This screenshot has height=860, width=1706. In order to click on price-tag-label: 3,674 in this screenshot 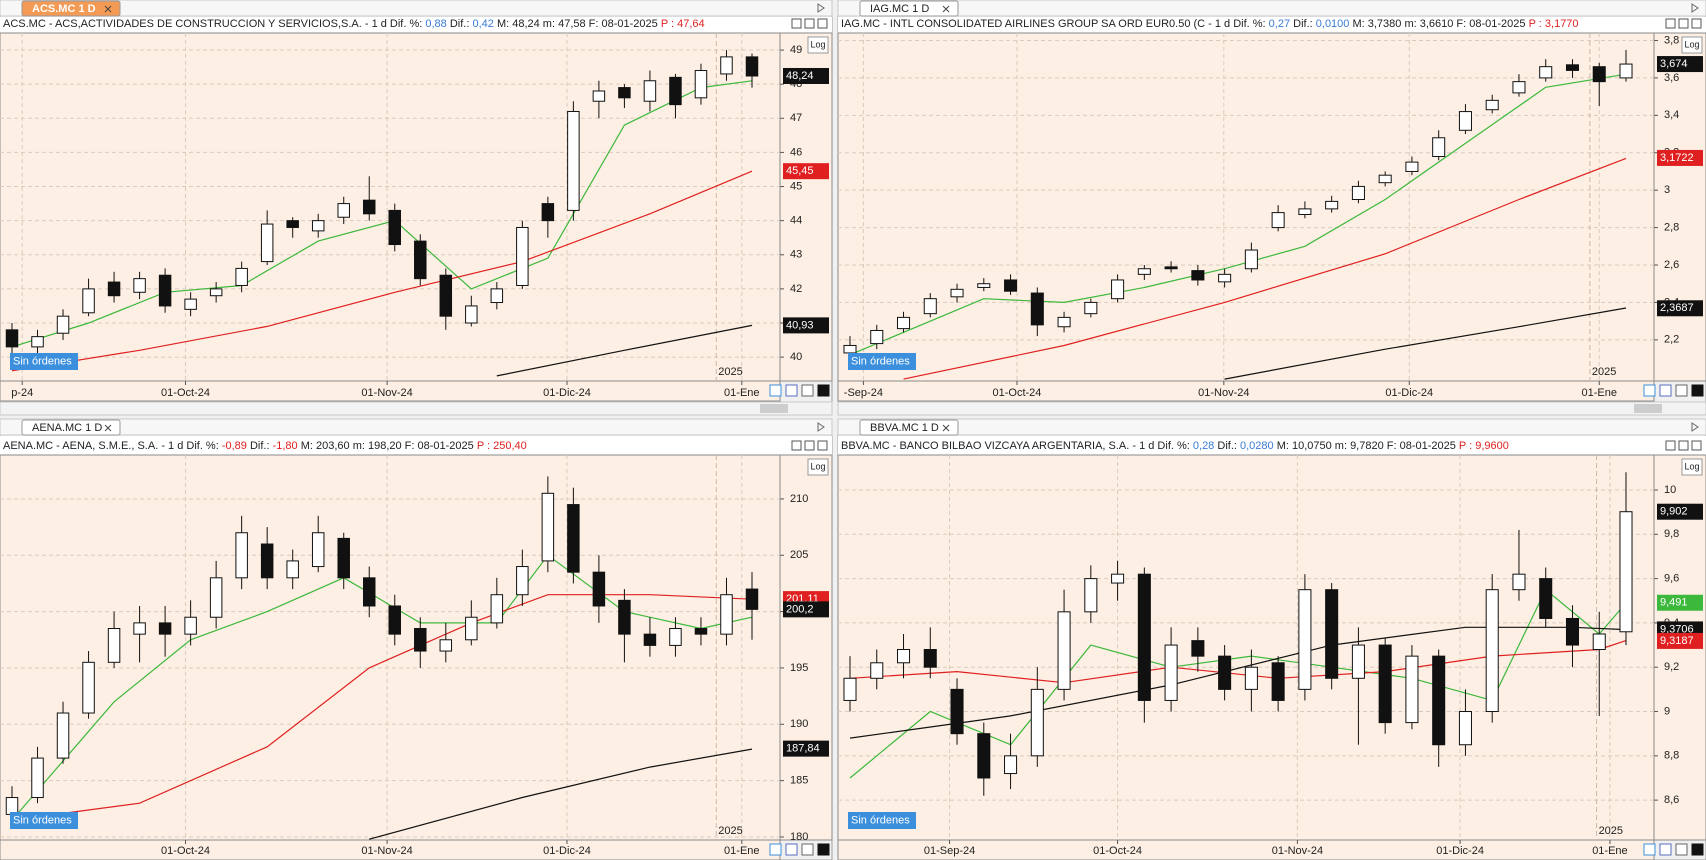, I will do `click(1674, 64)`.